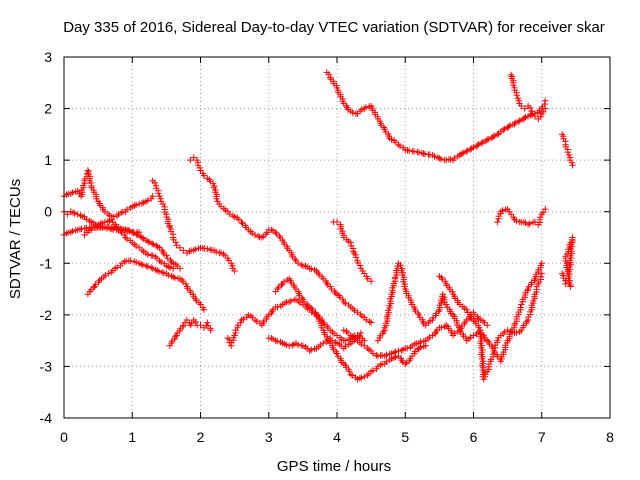 The height and width of the screenshot is (480, 640). I want to click on x-axis-label: GPS time / hours, so click(334, 466).